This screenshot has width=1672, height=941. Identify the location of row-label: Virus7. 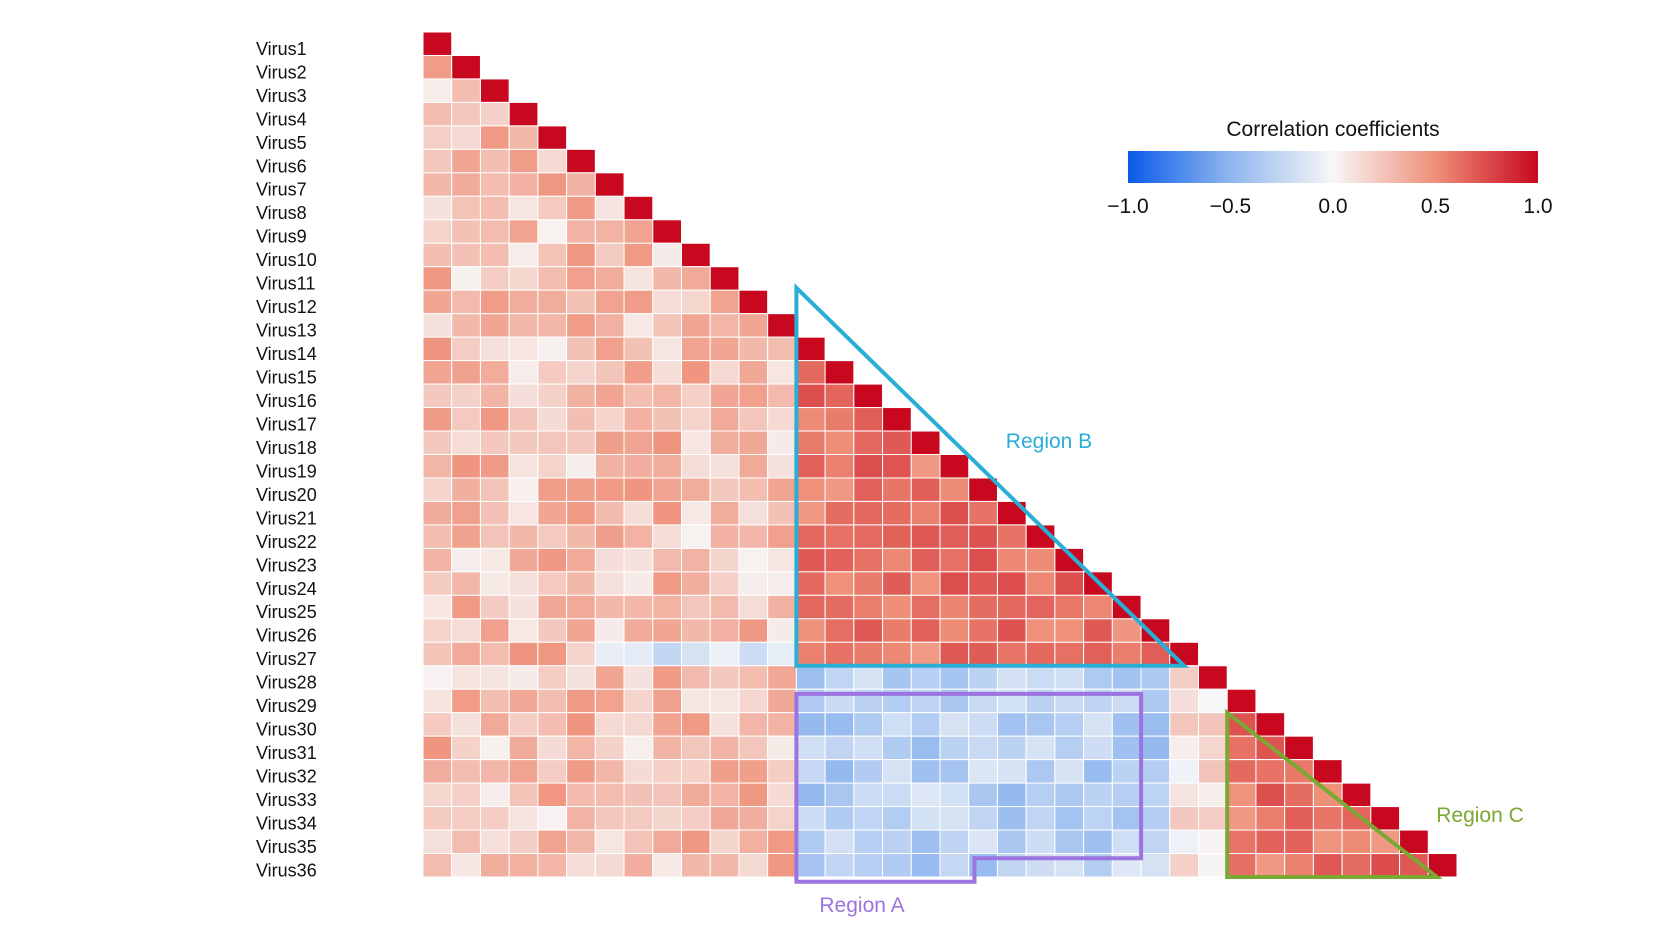
(281, 190).